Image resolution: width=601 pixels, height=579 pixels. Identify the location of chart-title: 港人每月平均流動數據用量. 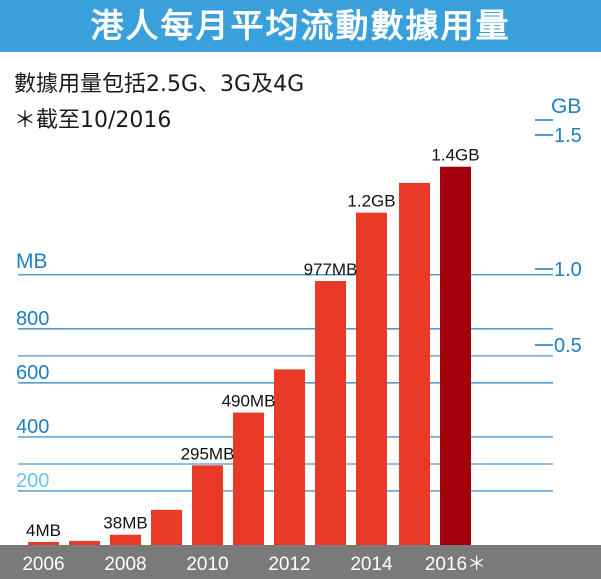
(300, 25).